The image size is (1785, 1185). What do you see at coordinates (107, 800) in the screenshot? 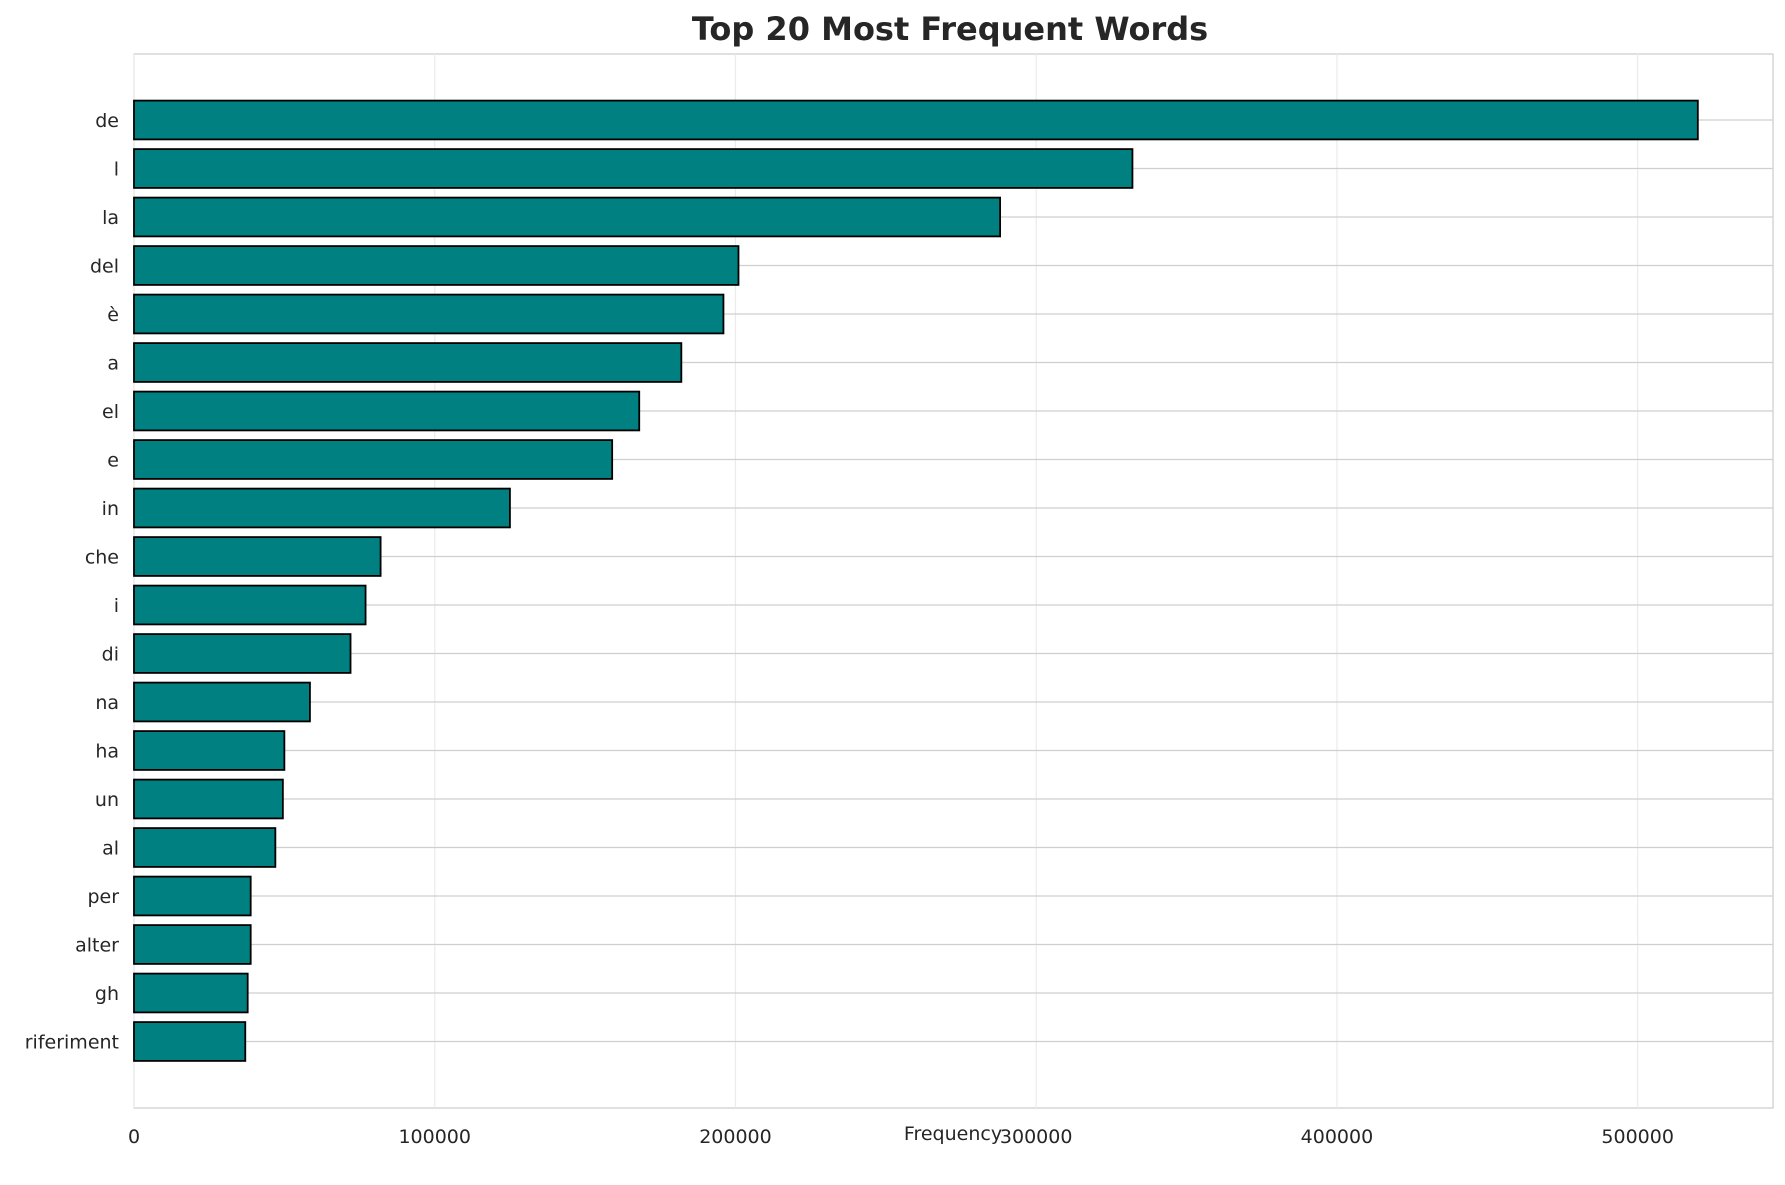
I see `y-tick-label: un` at bounding box center [107, 800].